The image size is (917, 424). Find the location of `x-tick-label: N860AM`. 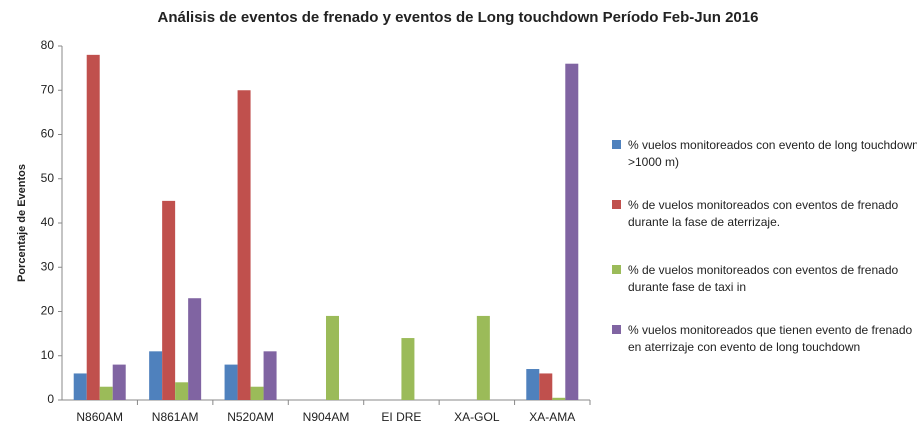

x-tick-label: N860AM is located at coordinates (99, 417).